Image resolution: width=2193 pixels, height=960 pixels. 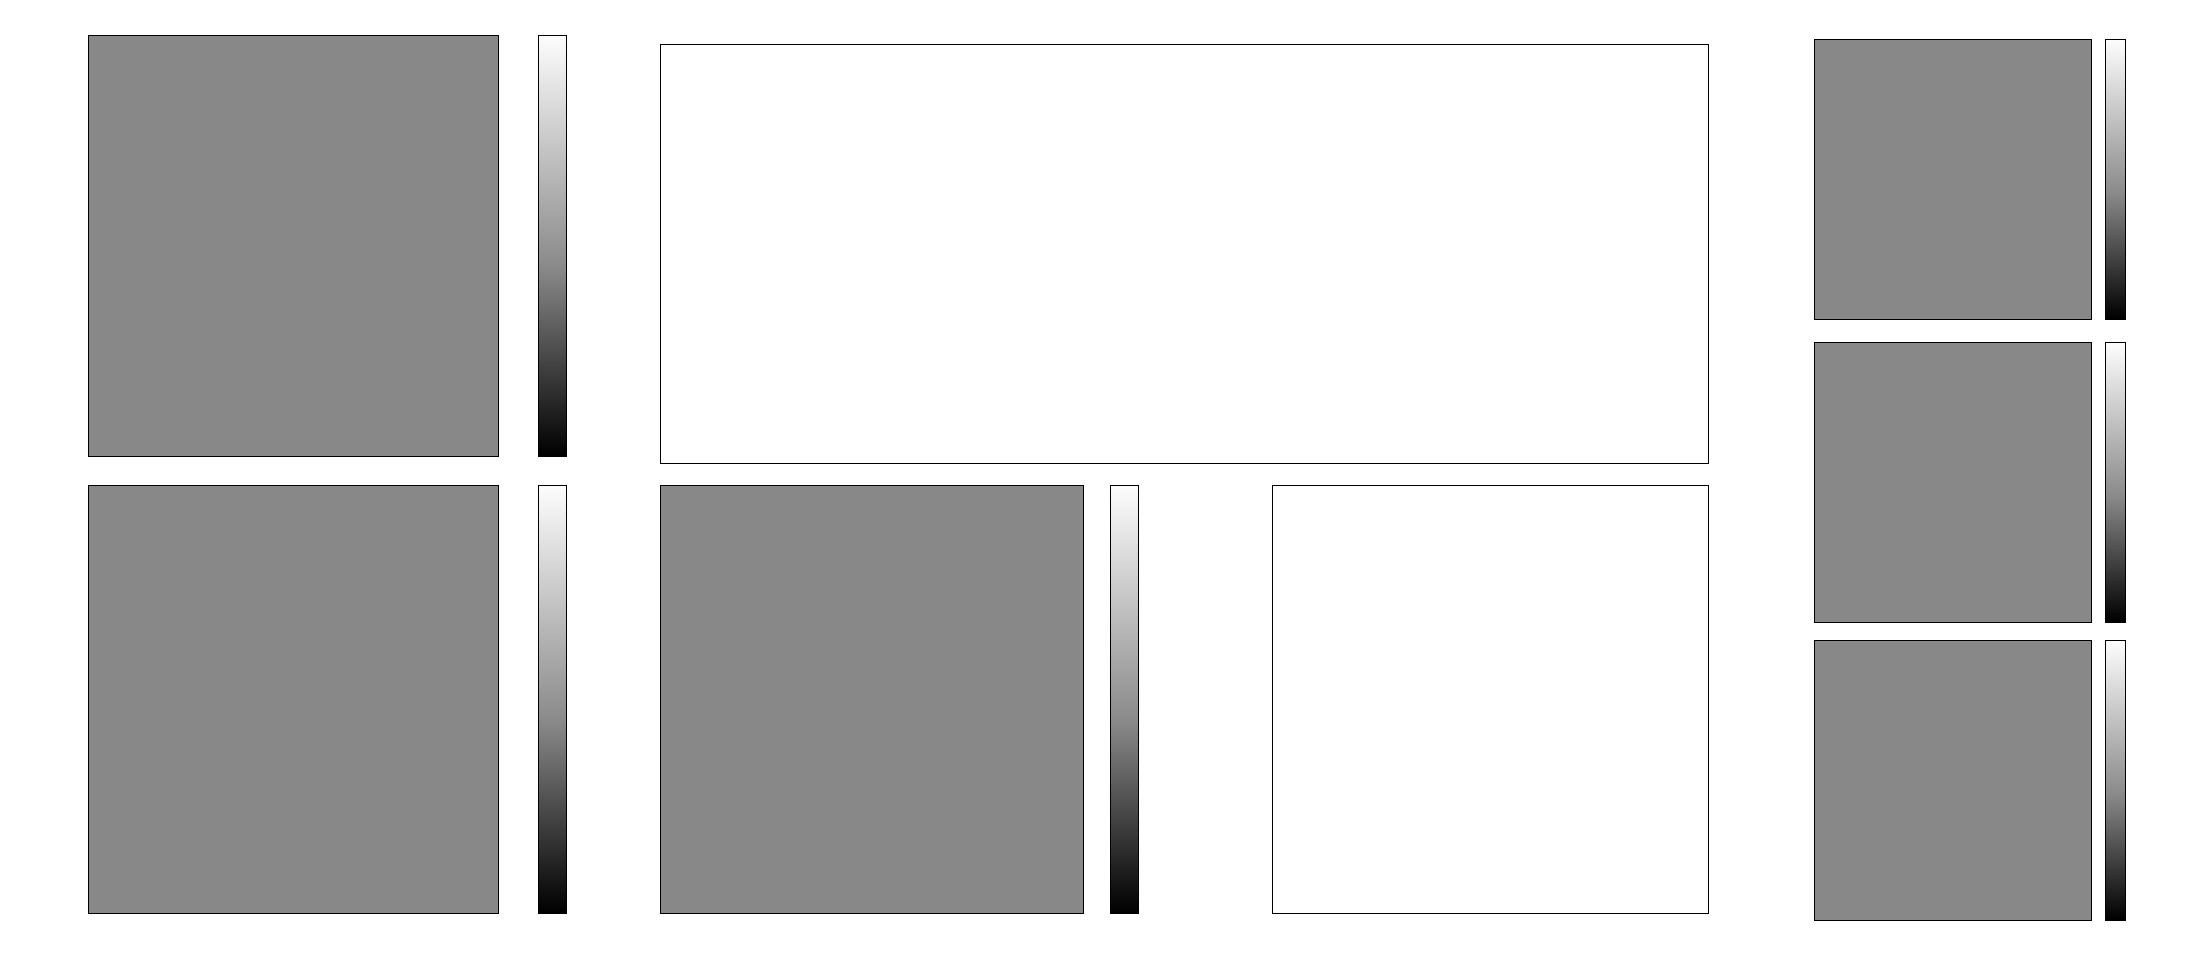 I want to click on gleam-cutout-panel, so click(x=293, y=699).